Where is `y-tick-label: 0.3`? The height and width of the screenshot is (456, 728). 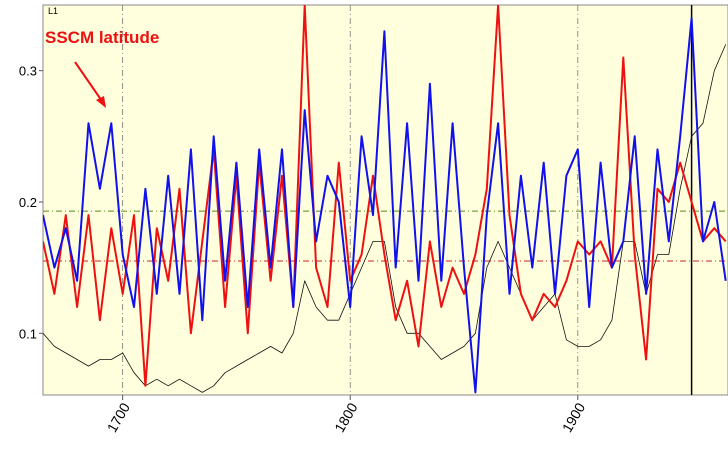 y-tick-label: 0.3 is located at coordinates (28, 71).